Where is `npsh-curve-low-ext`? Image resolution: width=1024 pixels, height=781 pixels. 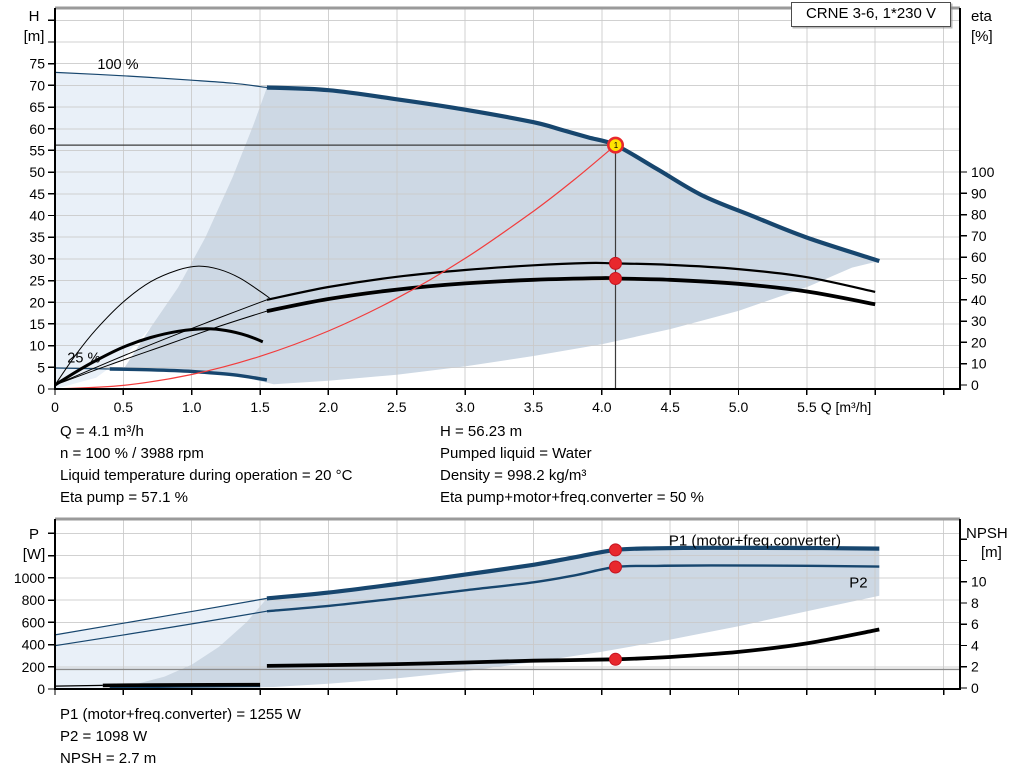
npsh-curve-low-ext is located at coordinates (78, 685).